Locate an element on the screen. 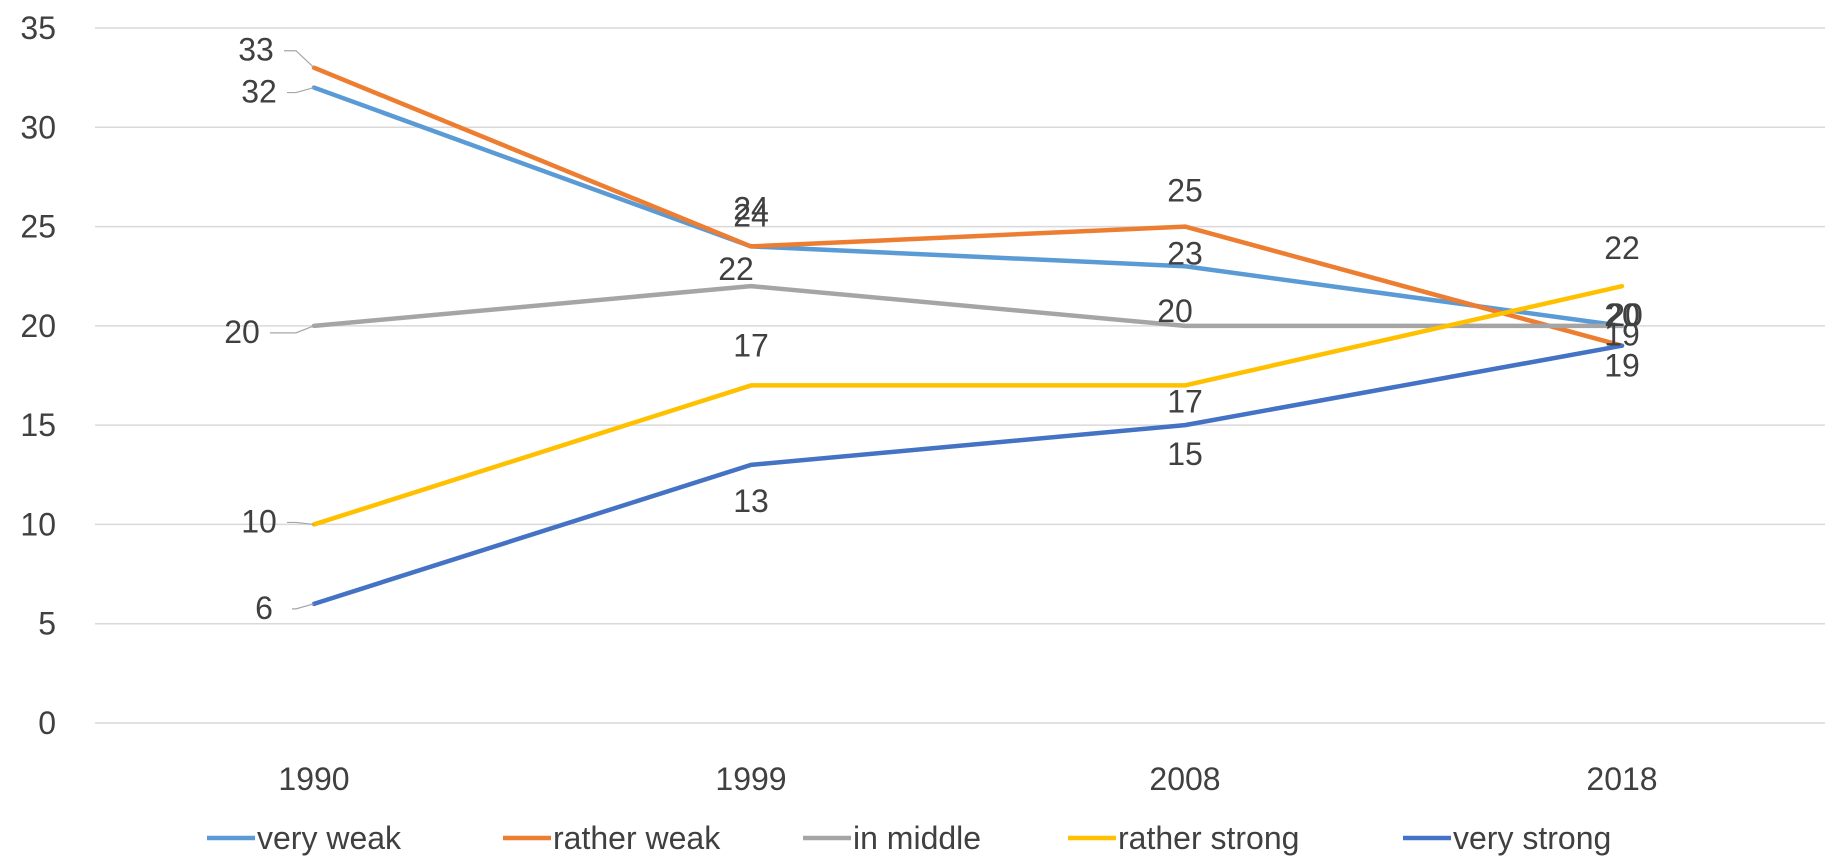 Image resolution: width=1825 pixels, height=864 pixels. legend-label: rather strong is located at coordinates (1208, 838).